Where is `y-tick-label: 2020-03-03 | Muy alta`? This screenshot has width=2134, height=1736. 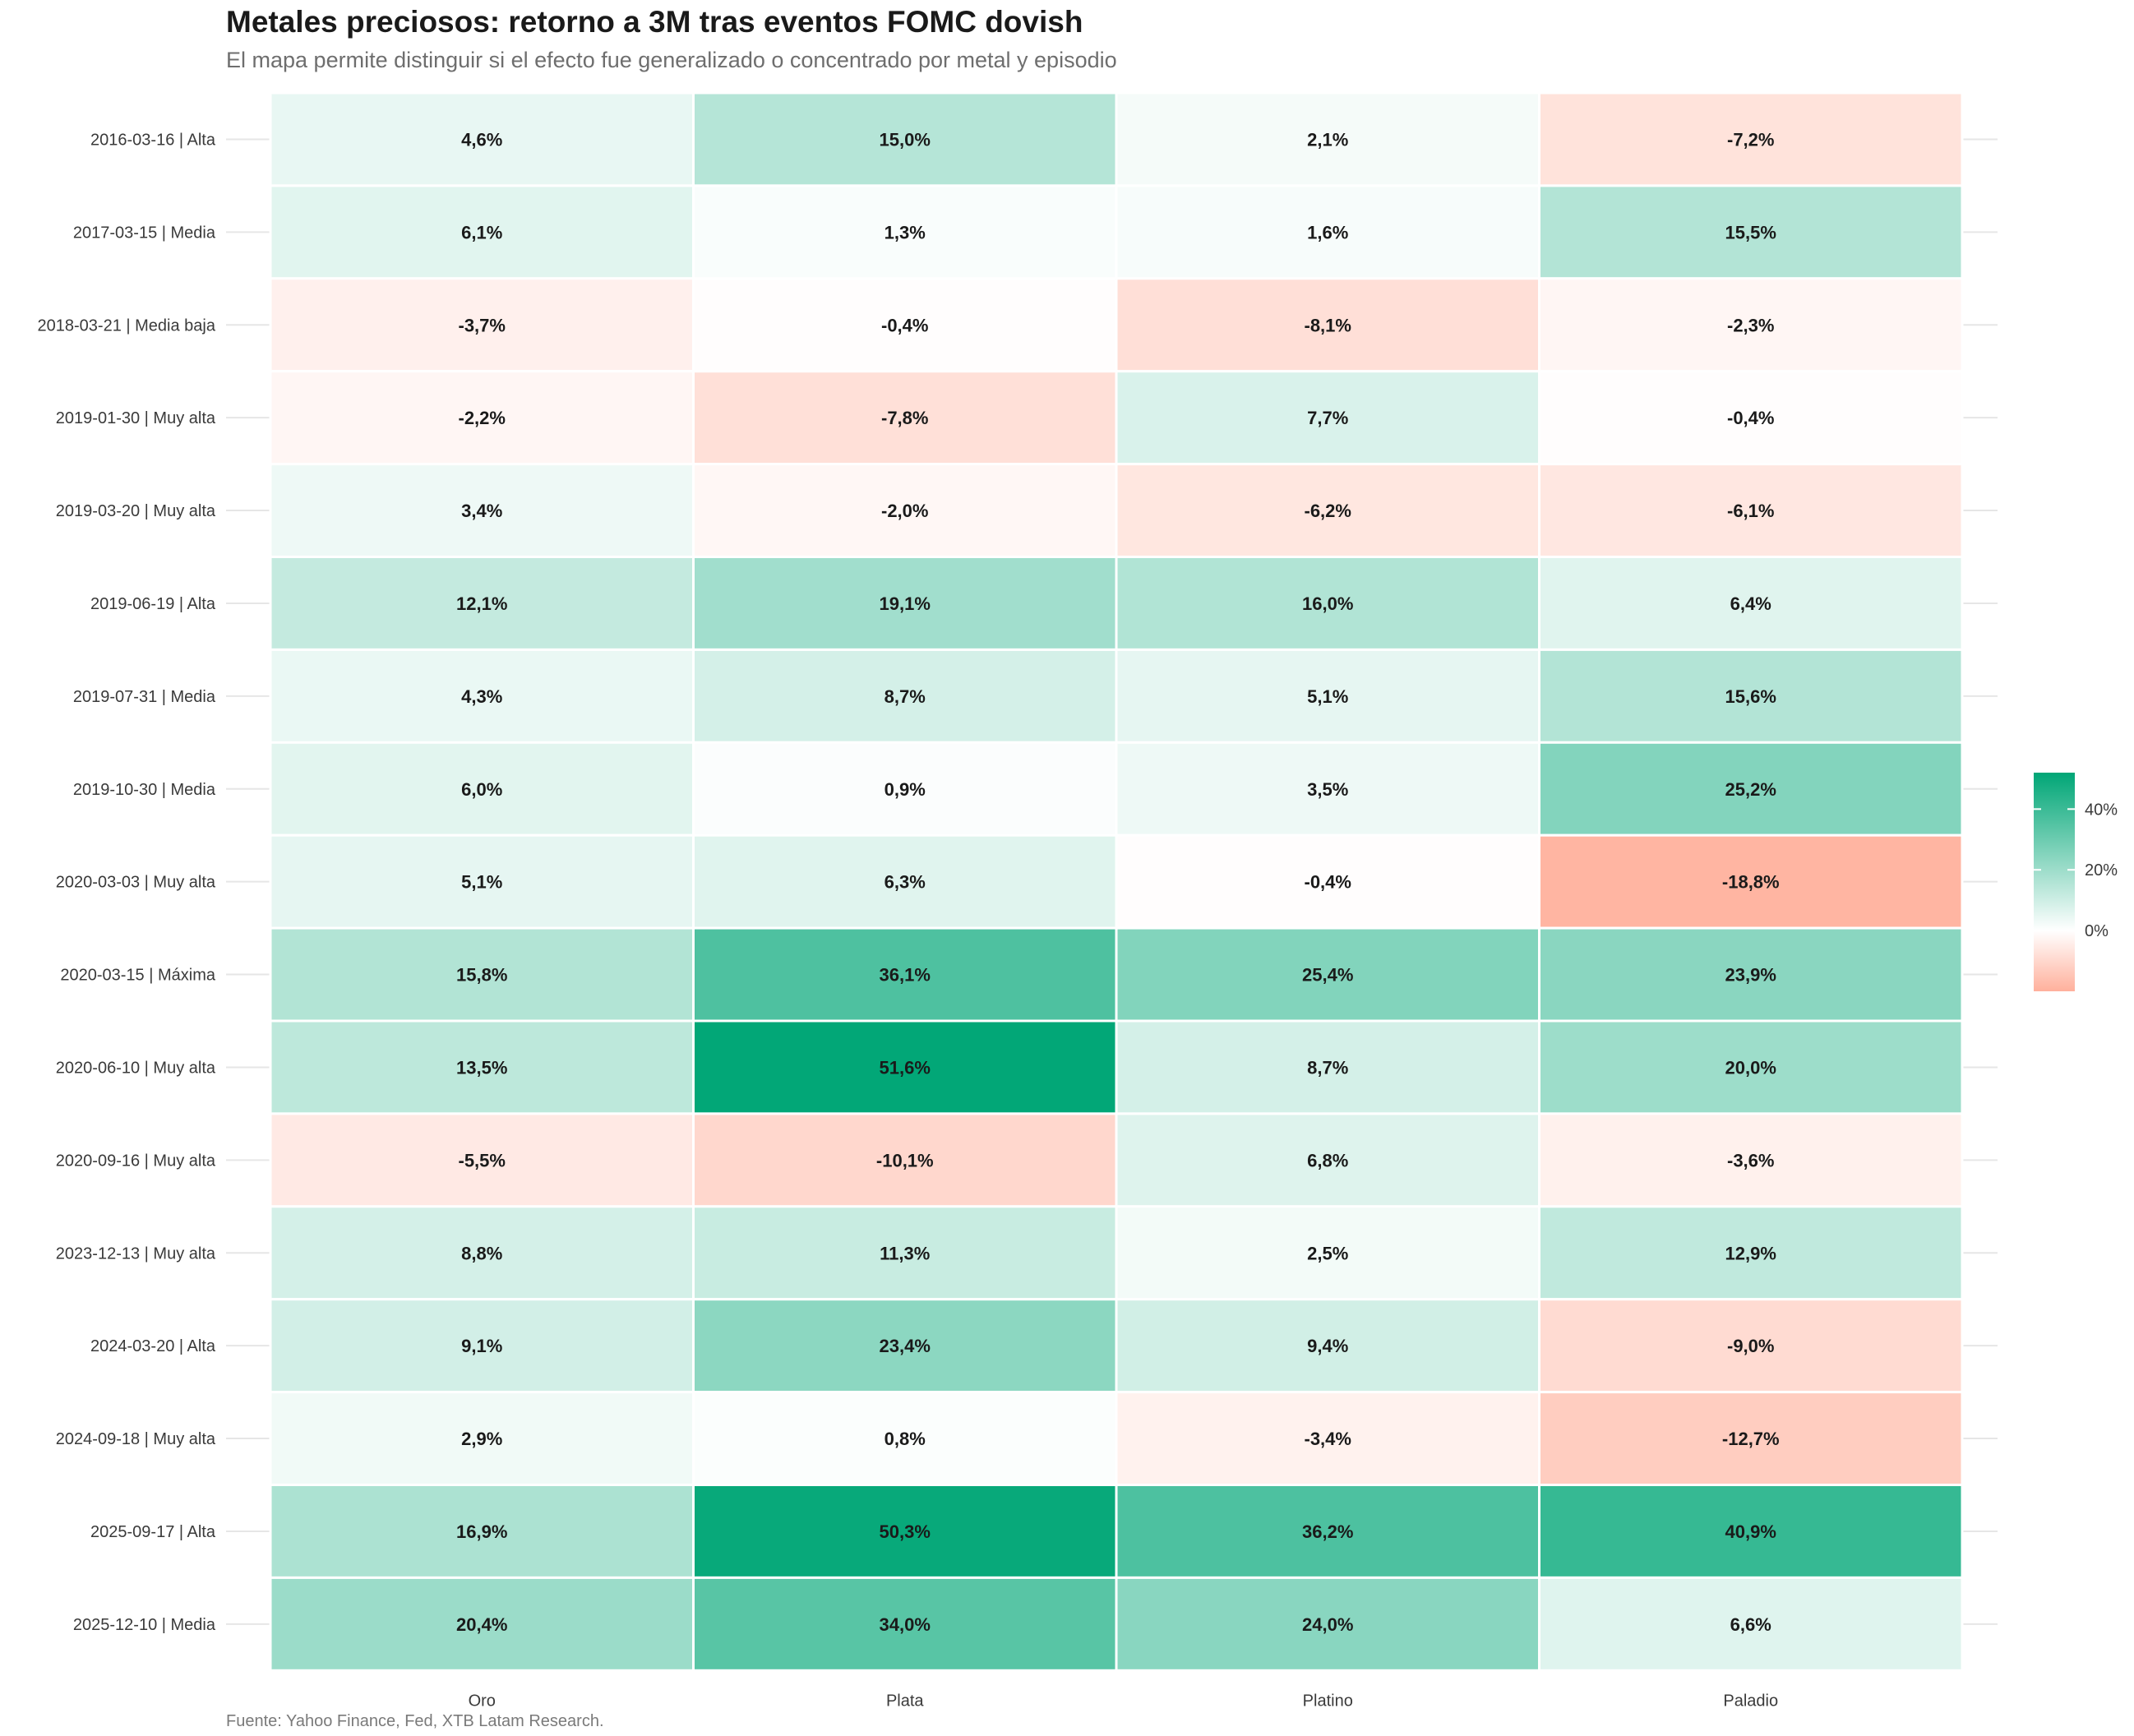 y-tick-label: 2020-03-03 | Muy alta is located at coordinates (136, 883).